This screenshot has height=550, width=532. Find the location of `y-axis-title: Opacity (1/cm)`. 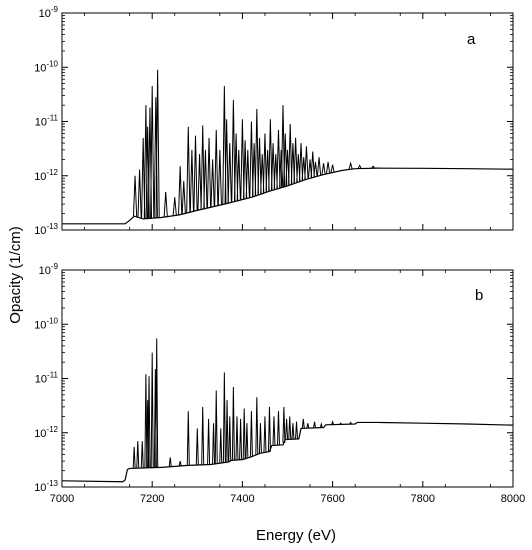

y-axis-title: Opacity (1/cm) is located at coordinates (15, 275).